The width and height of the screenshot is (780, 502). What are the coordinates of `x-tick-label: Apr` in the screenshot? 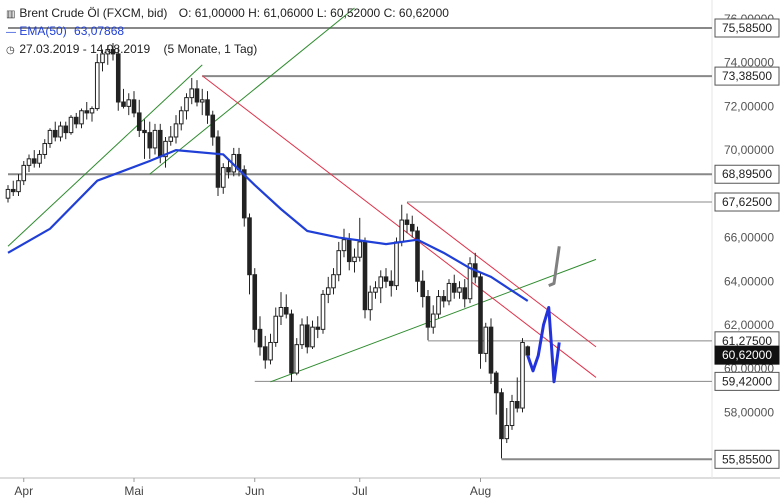 It's located at (23, 491).